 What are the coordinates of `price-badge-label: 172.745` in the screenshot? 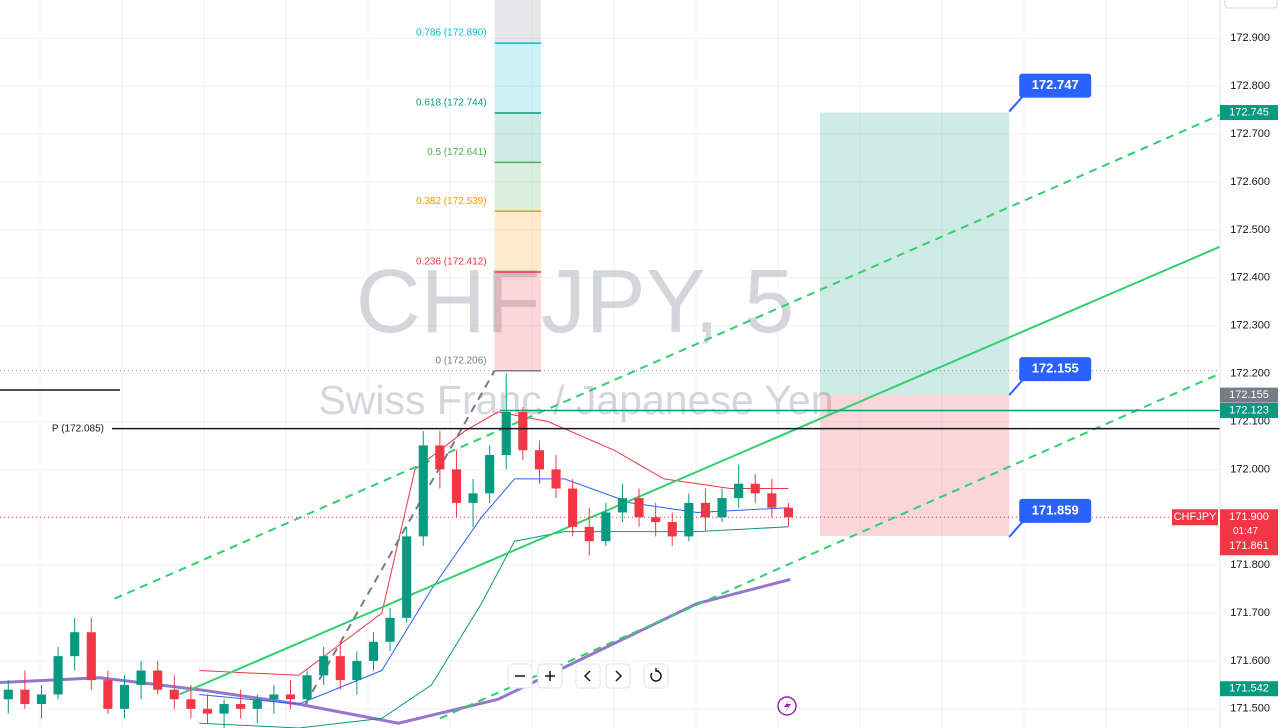 It's located at (1249, 112).